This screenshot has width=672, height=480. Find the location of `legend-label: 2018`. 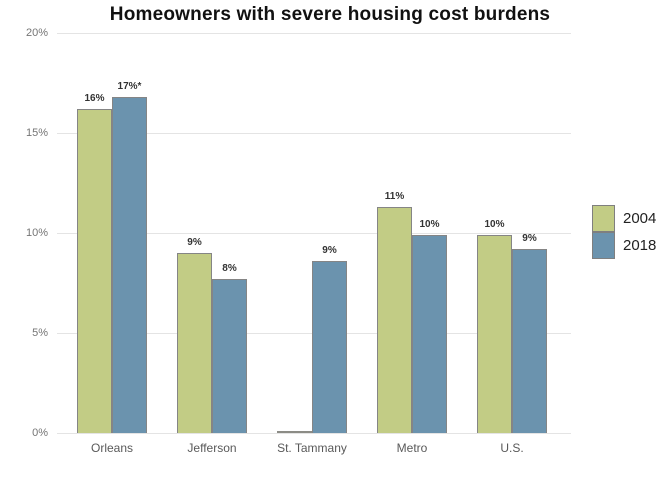

legend-label: 2018 is located at coordinates (640, 245).